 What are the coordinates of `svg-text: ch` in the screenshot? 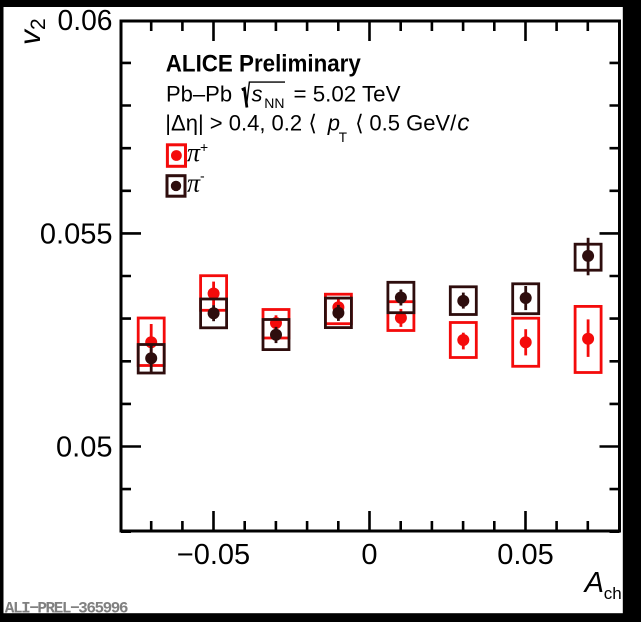 It's located at (613, 593).